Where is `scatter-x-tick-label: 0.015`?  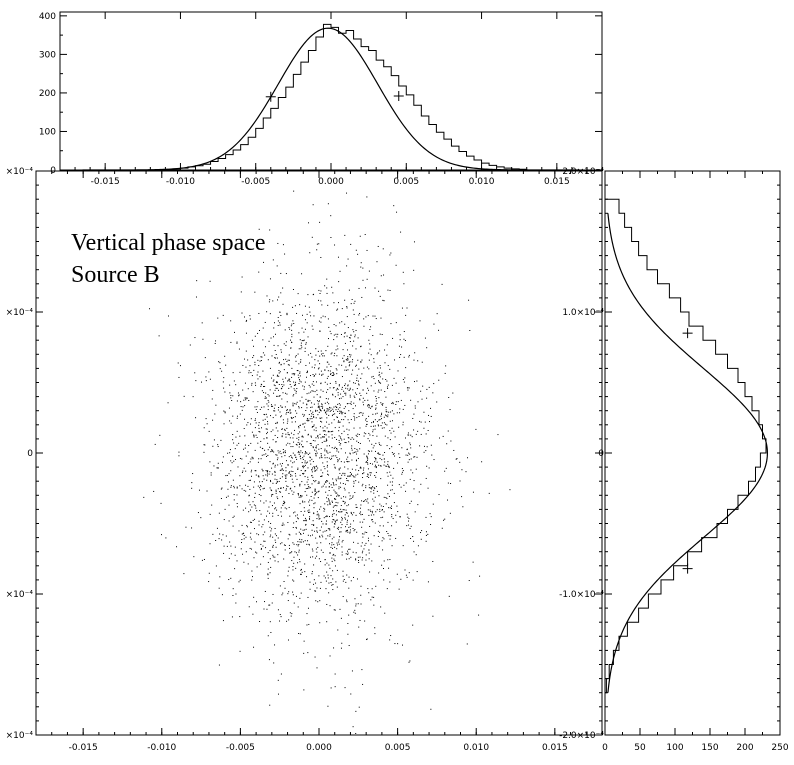 scatter-x-tick-label: 0.015 is located at coordinates (555, 748).